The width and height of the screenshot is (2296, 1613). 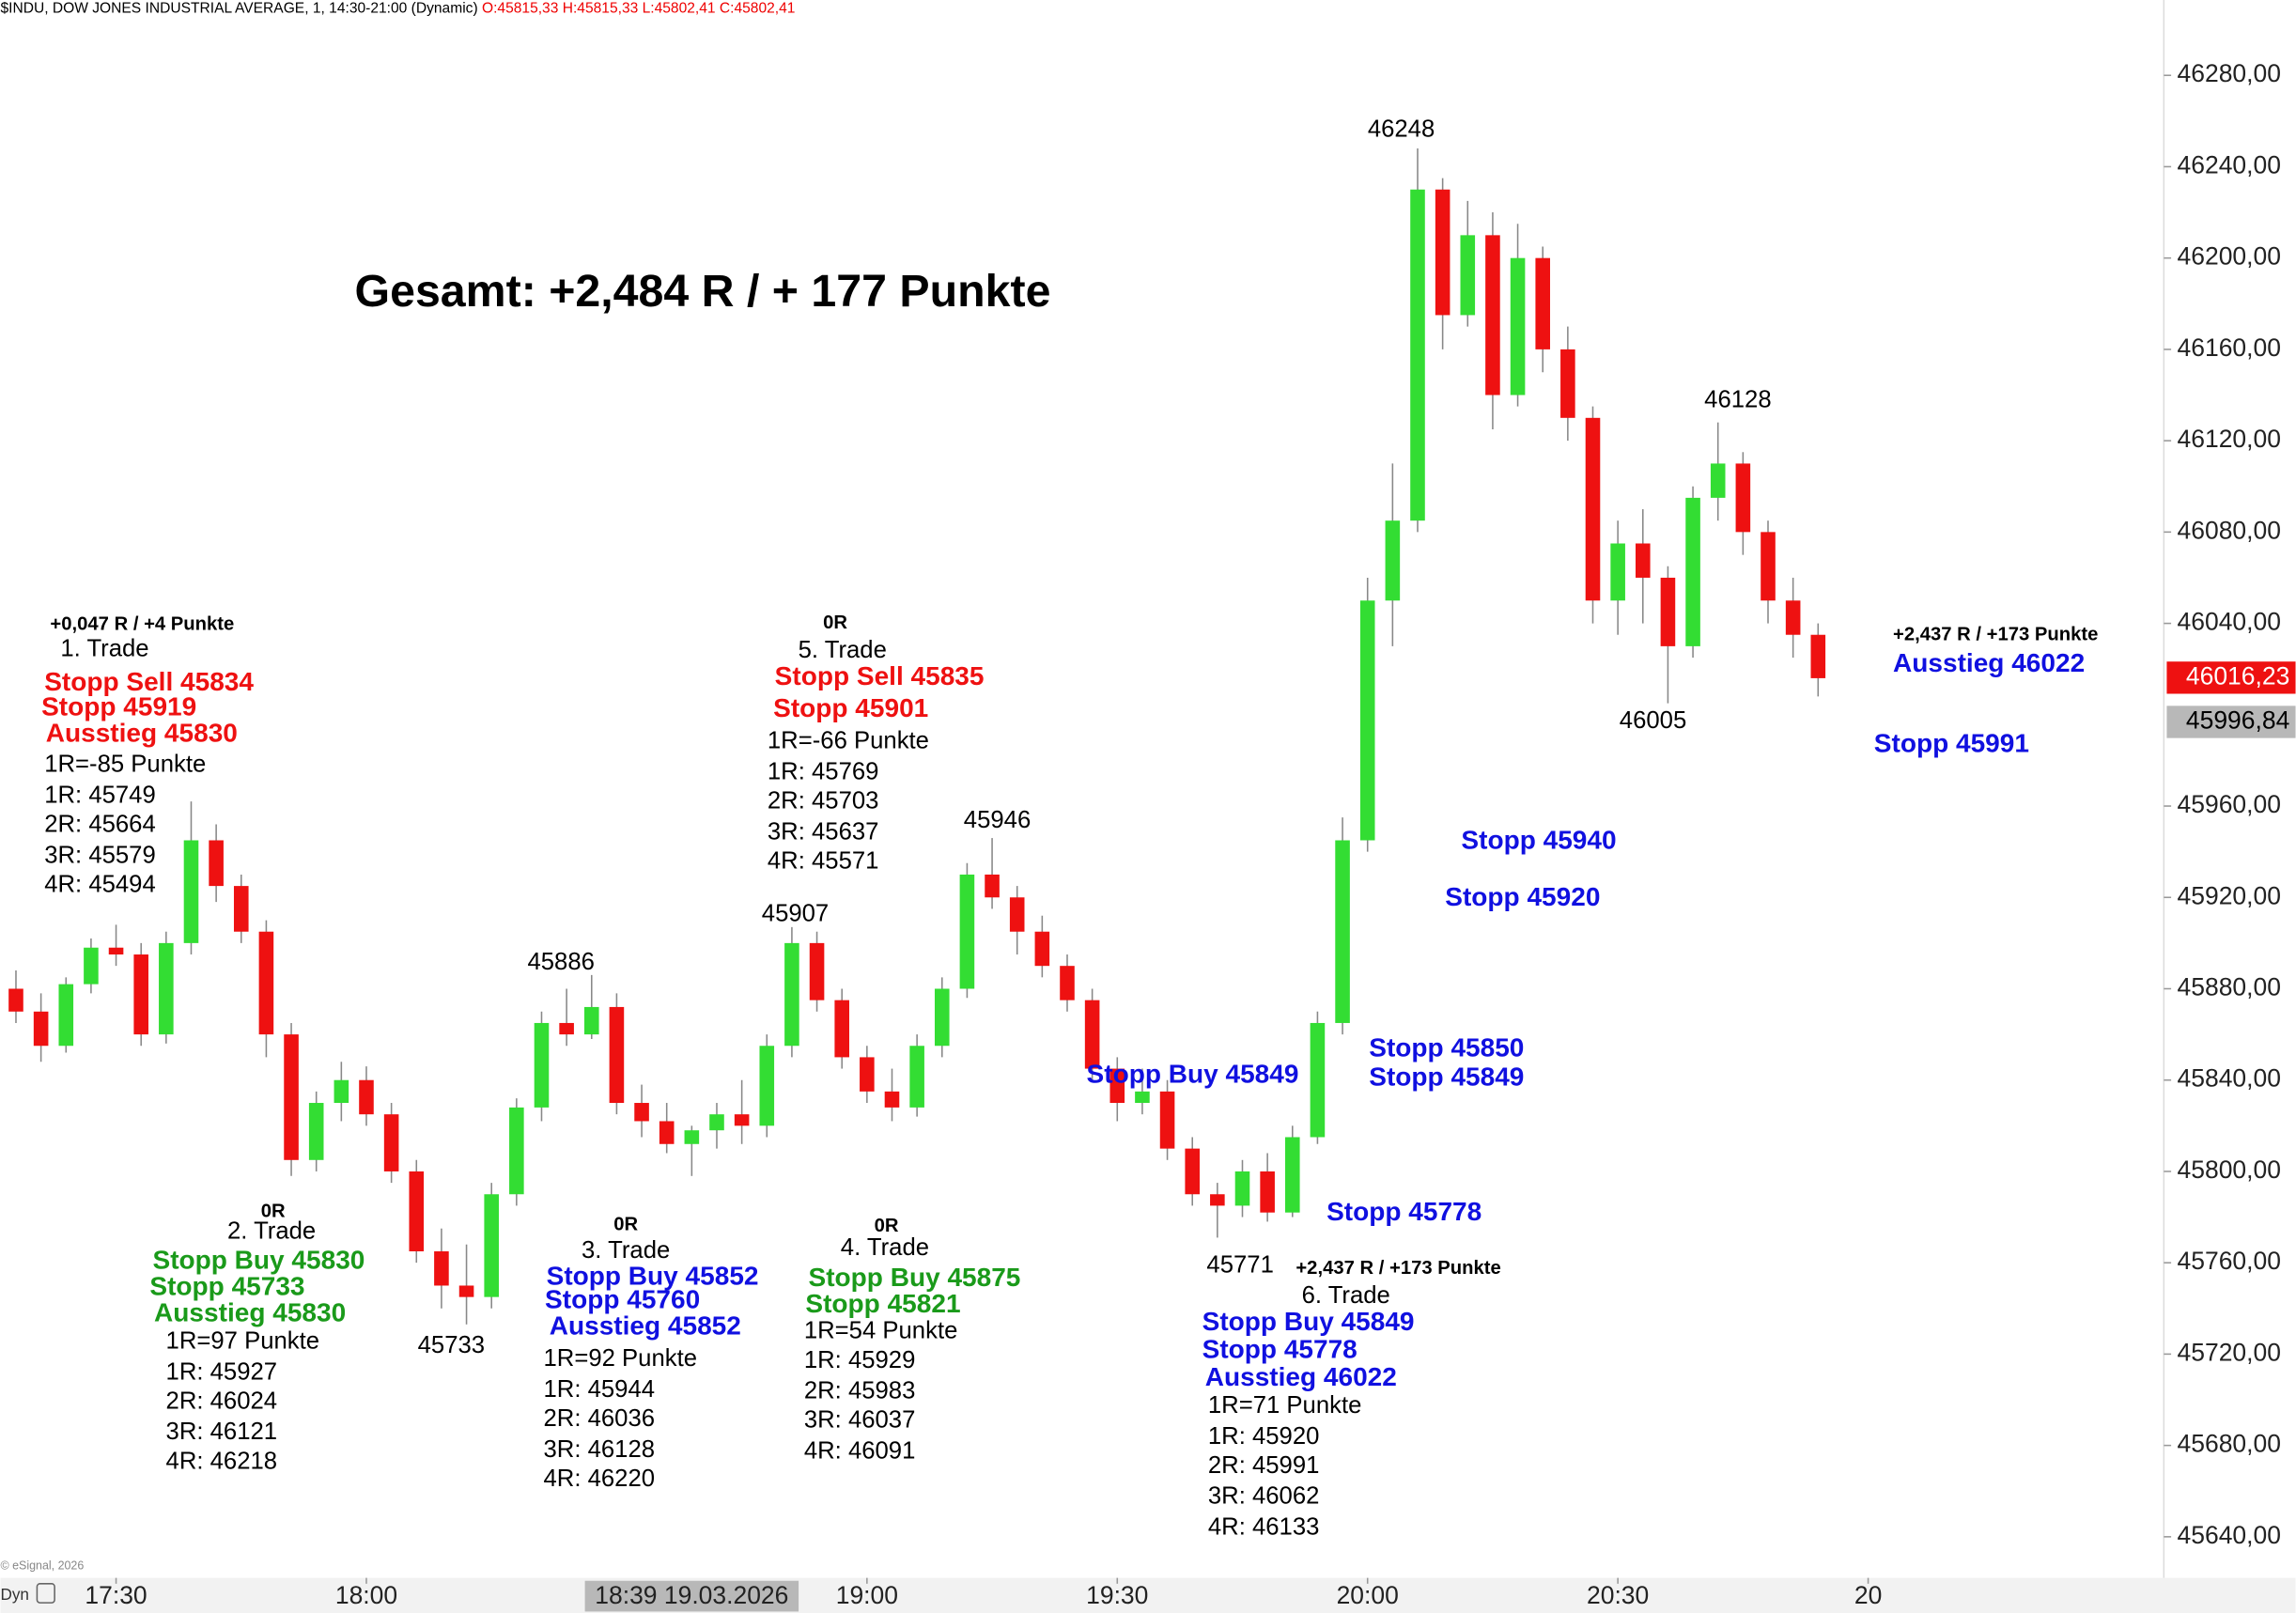 What do you see at coordinates (1308, 1321) in the screenshot?
I see `annotation: Stopp Buy 45849` at bounding box center [1308, 1321].